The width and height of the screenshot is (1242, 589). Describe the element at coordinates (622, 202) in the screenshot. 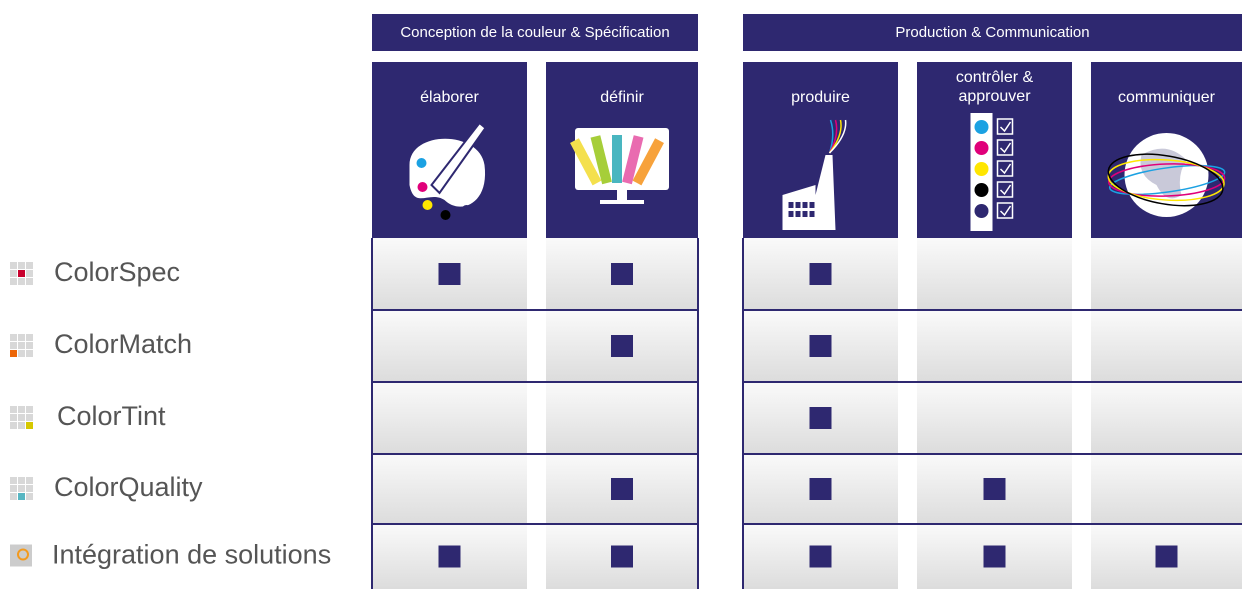

I see `base` at that location.